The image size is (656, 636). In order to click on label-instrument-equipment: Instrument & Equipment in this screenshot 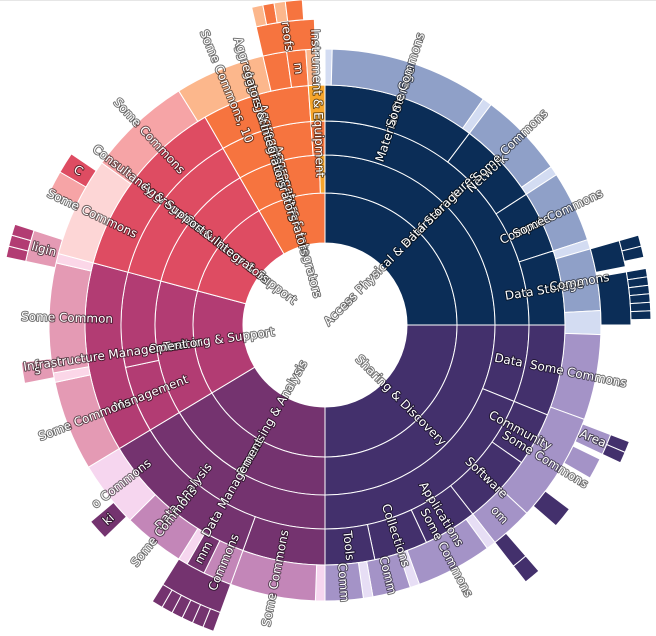, I will do `click(317, 103)`.